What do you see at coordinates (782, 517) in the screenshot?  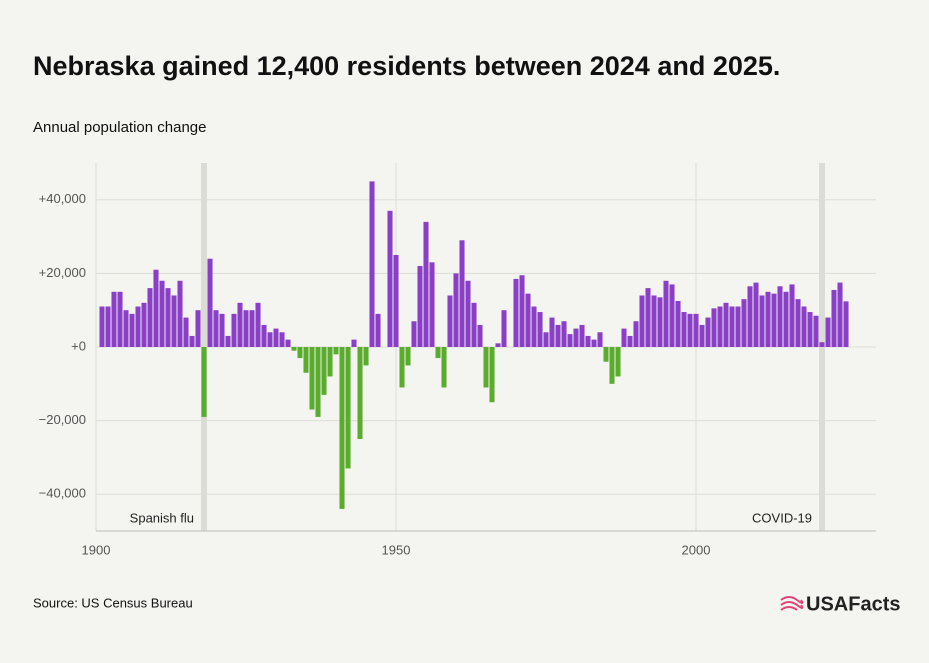 I see `highlight-label: COVID-19` at bounding box center [782, 517].